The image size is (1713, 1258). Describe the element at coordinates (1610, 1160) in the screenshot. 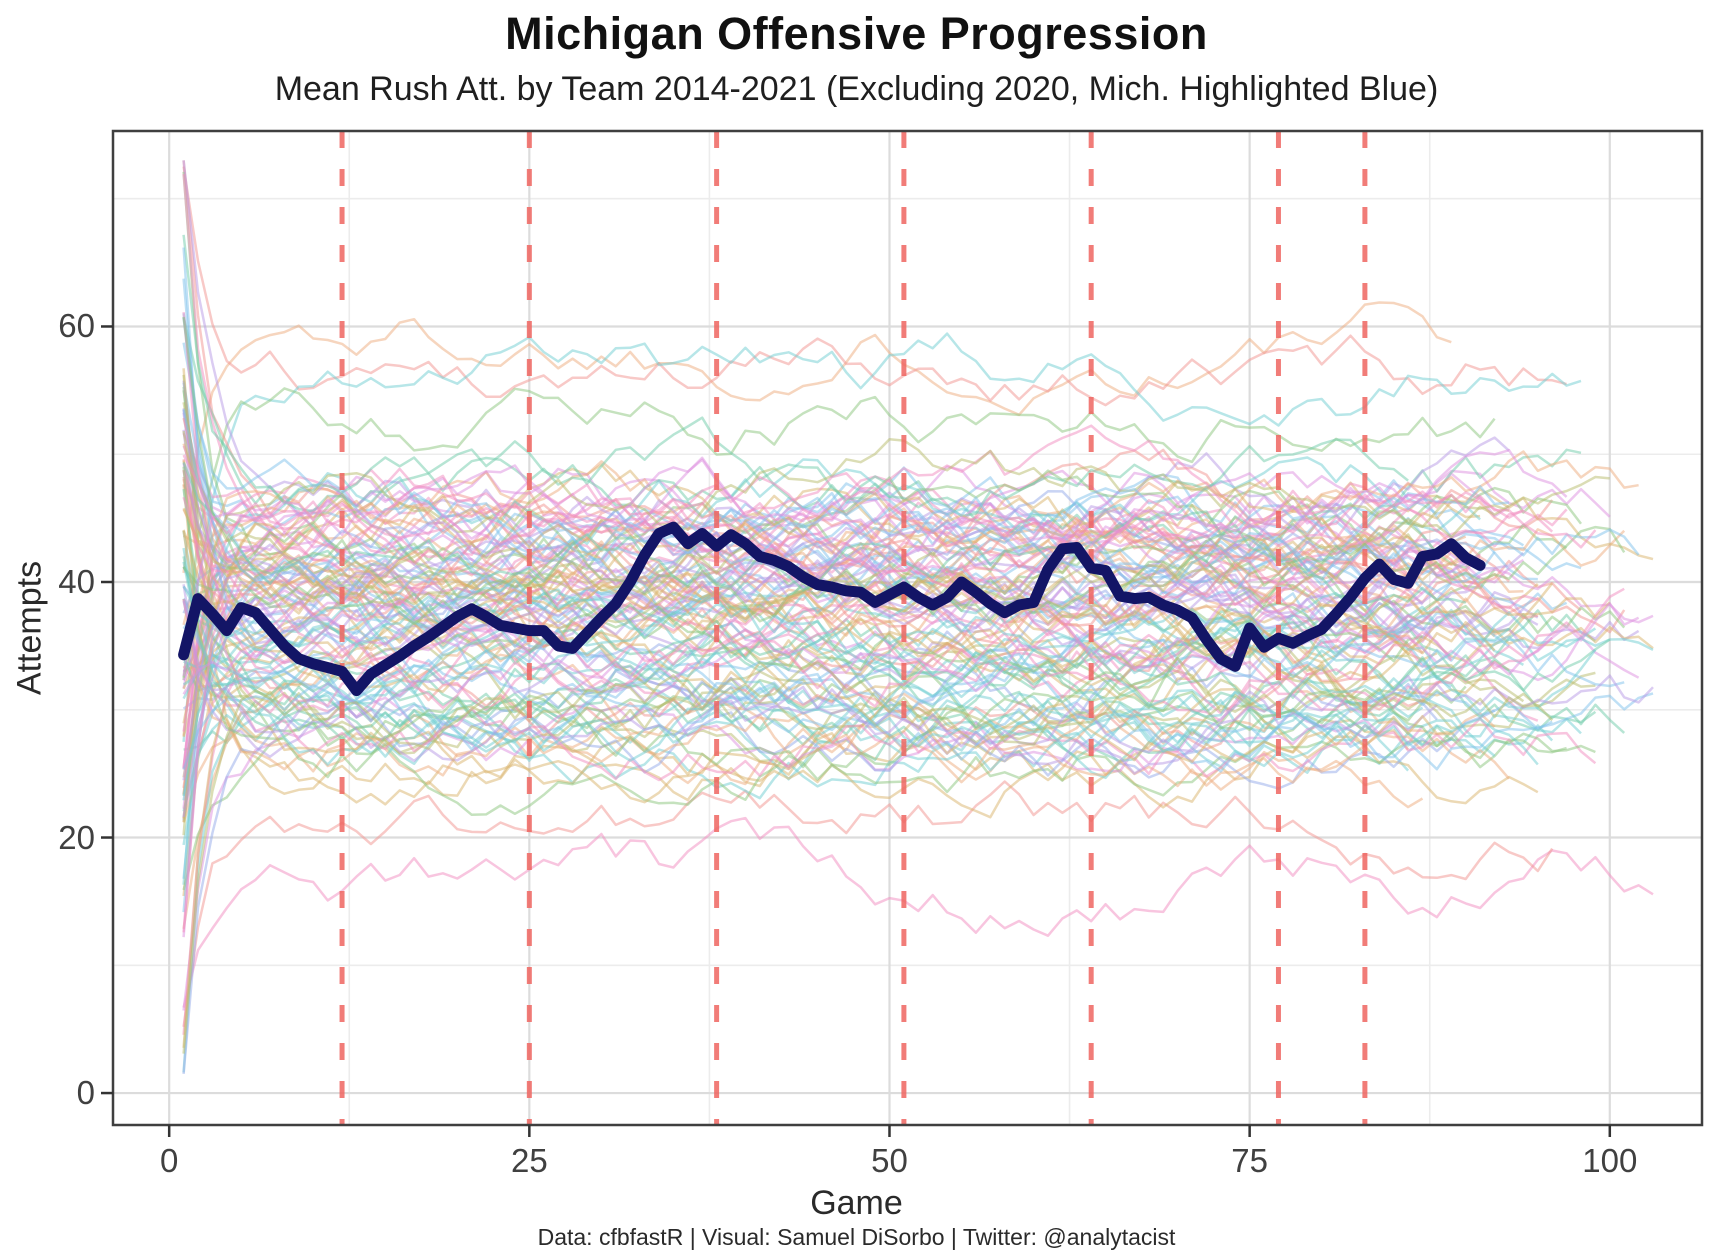

I see `x-tick-label: 100` at that location.